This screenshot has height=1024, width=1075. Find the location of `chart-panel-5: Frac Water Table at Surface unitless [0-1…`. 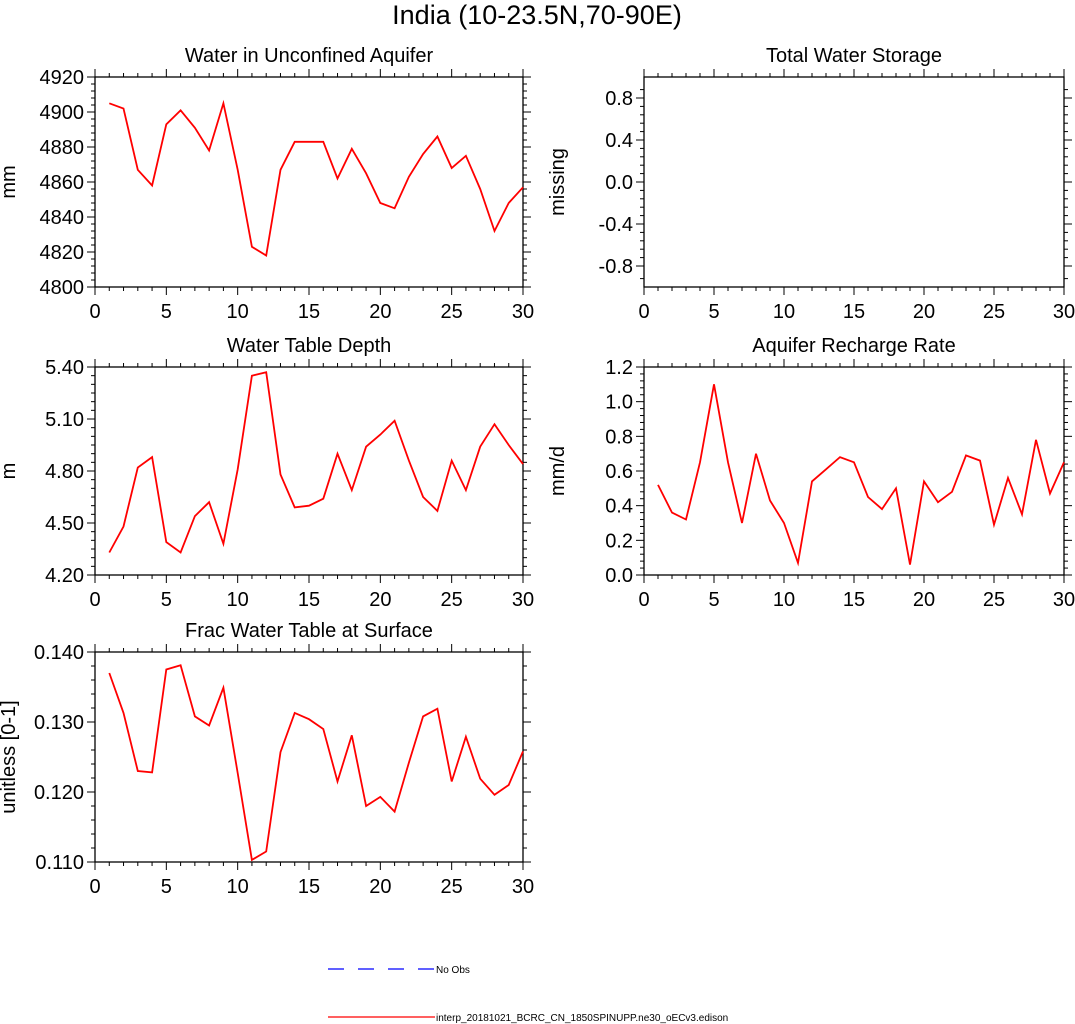

chart-panel-5: Frac Water Table at Surface unitless [0-1… is located at coordinates (267, 759).